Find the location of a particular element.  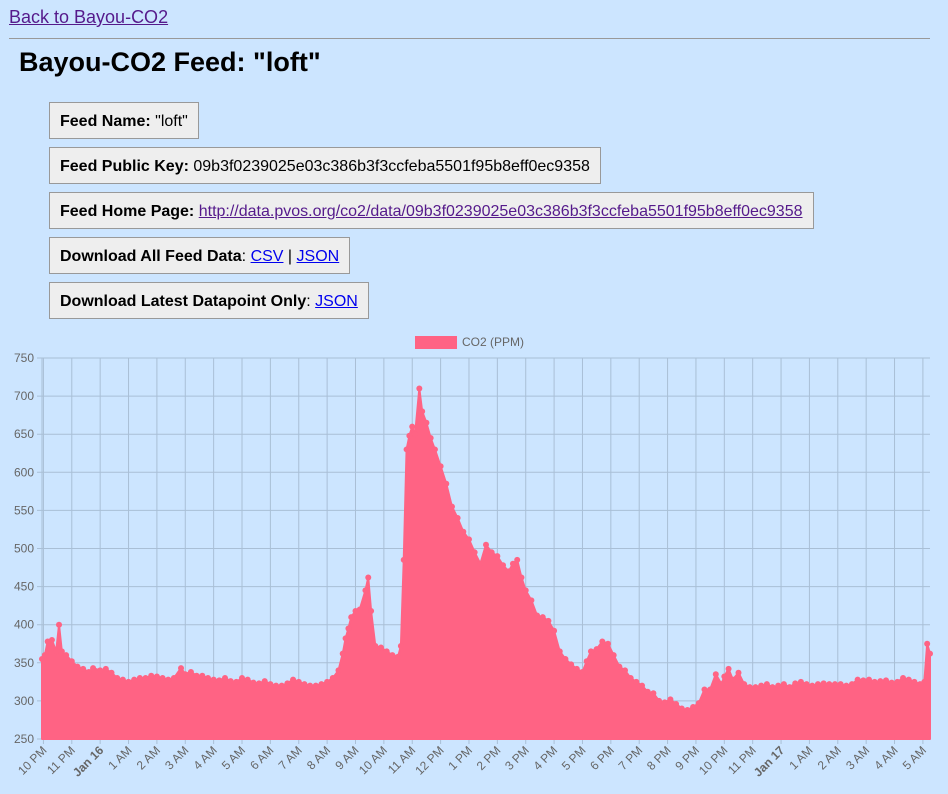

feed-name-box: Feed Name: "loft" is located at coordinates (124, 120).